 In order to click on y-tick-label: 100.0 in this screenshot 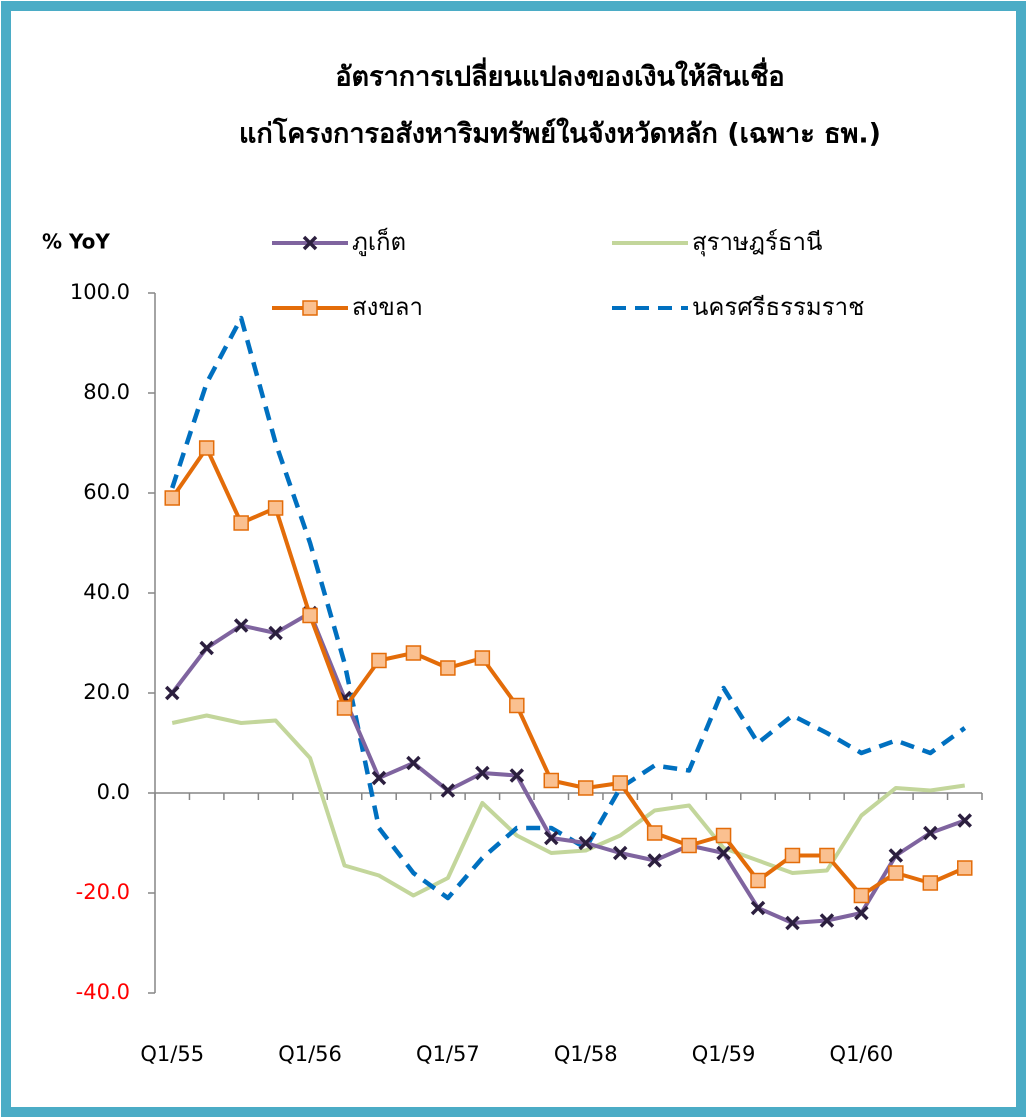, I will do `click(100, 292)`.